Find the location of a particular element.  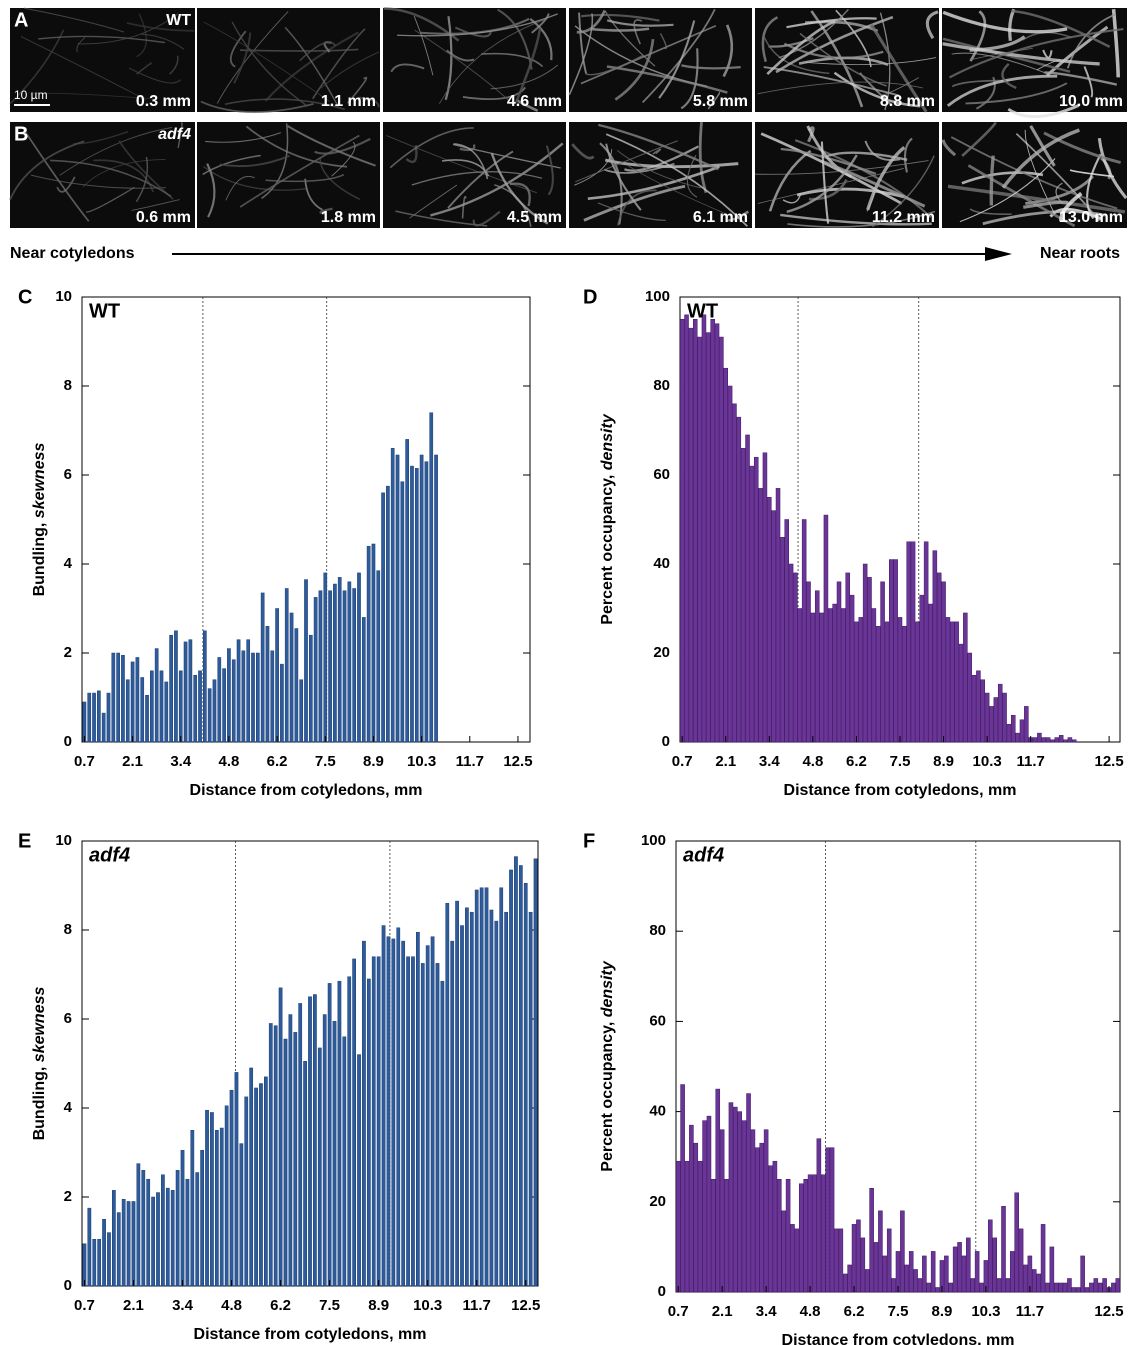

y-axis-label-emphasis: skewness is located at coordinates (39, 480).